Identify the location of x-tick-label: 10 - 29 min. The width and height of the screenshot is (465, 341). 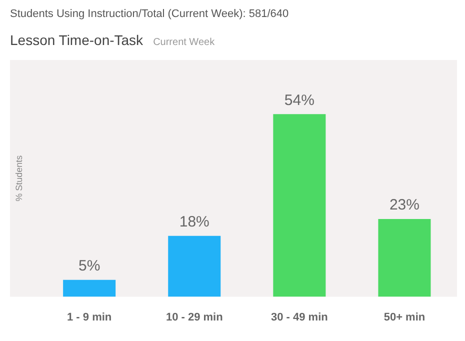
(195, 317).